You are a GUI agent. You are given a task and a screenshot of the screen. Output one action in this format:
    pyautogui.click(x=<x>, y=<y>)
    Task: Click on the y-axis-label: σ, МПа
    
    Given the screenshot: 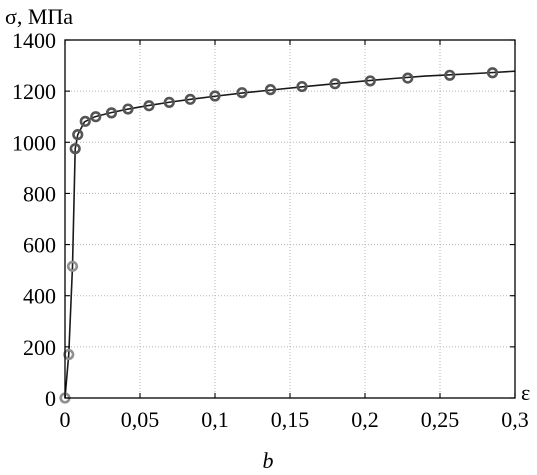 What is the action you would take?
    pyautogui.click(x=39, y=16)
    